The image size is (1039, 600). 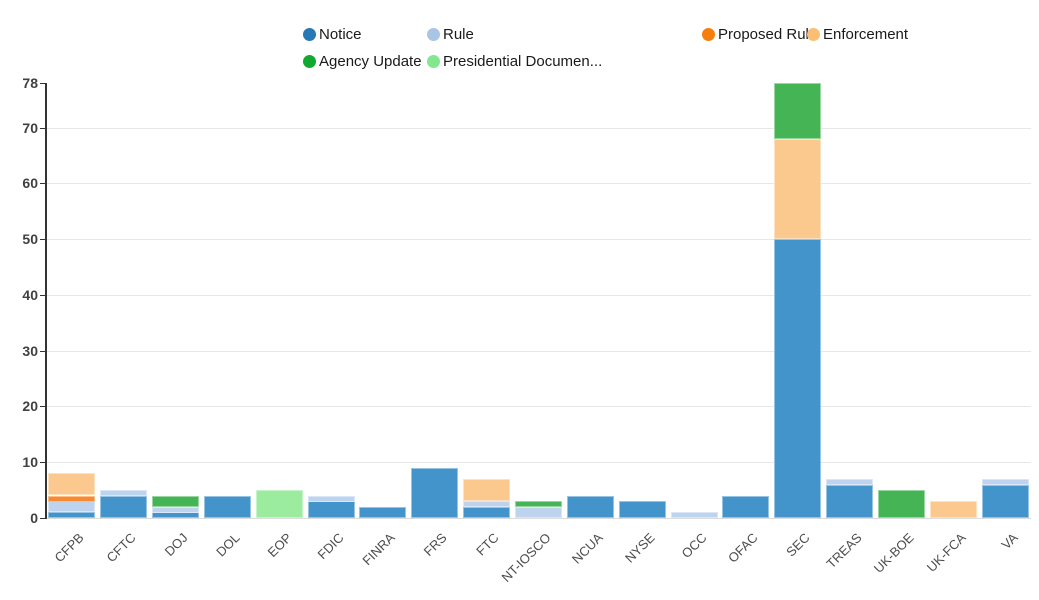 What do you see at coordinates (797, 111) in the screenshot?
I see `bar-segment-sec-agency-update` at bounding box center [797, 111].